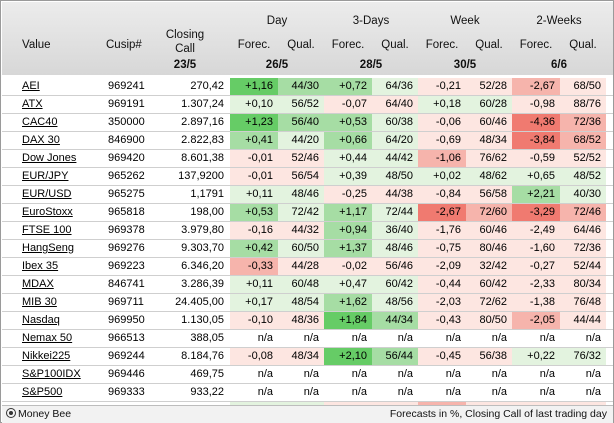 The height and width of the screenshot is (423, 614). Describe the element at coordinates (254, 230) in the screenshot. I see `forecast-cell: -0,16` at that location.